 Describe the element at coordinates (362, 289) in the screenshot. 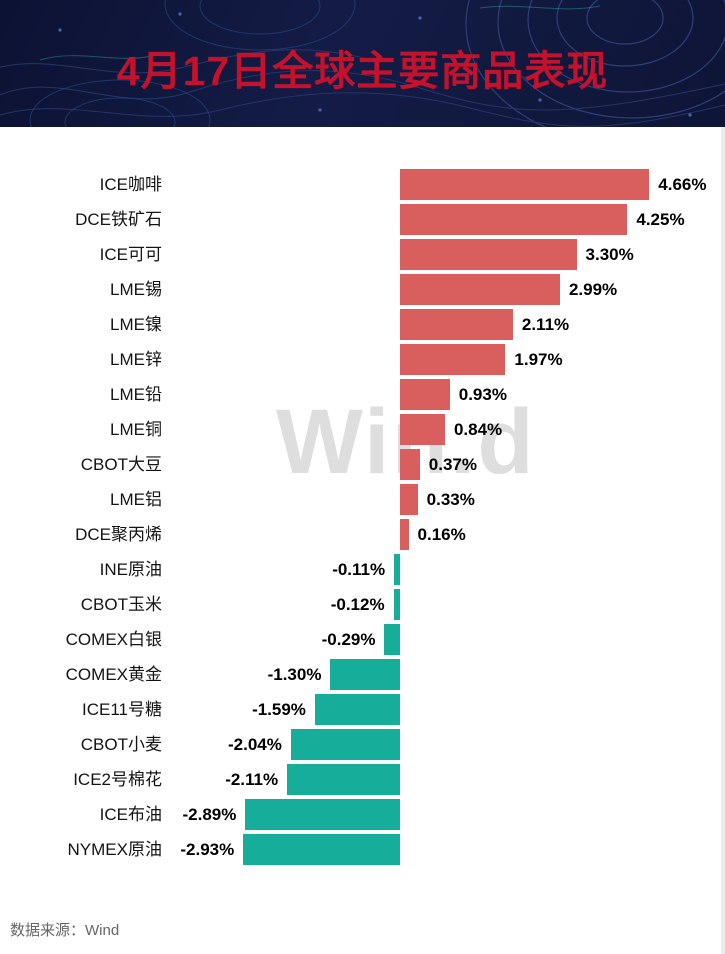

I see `bar-row: LME锡 2.99%` at that location.